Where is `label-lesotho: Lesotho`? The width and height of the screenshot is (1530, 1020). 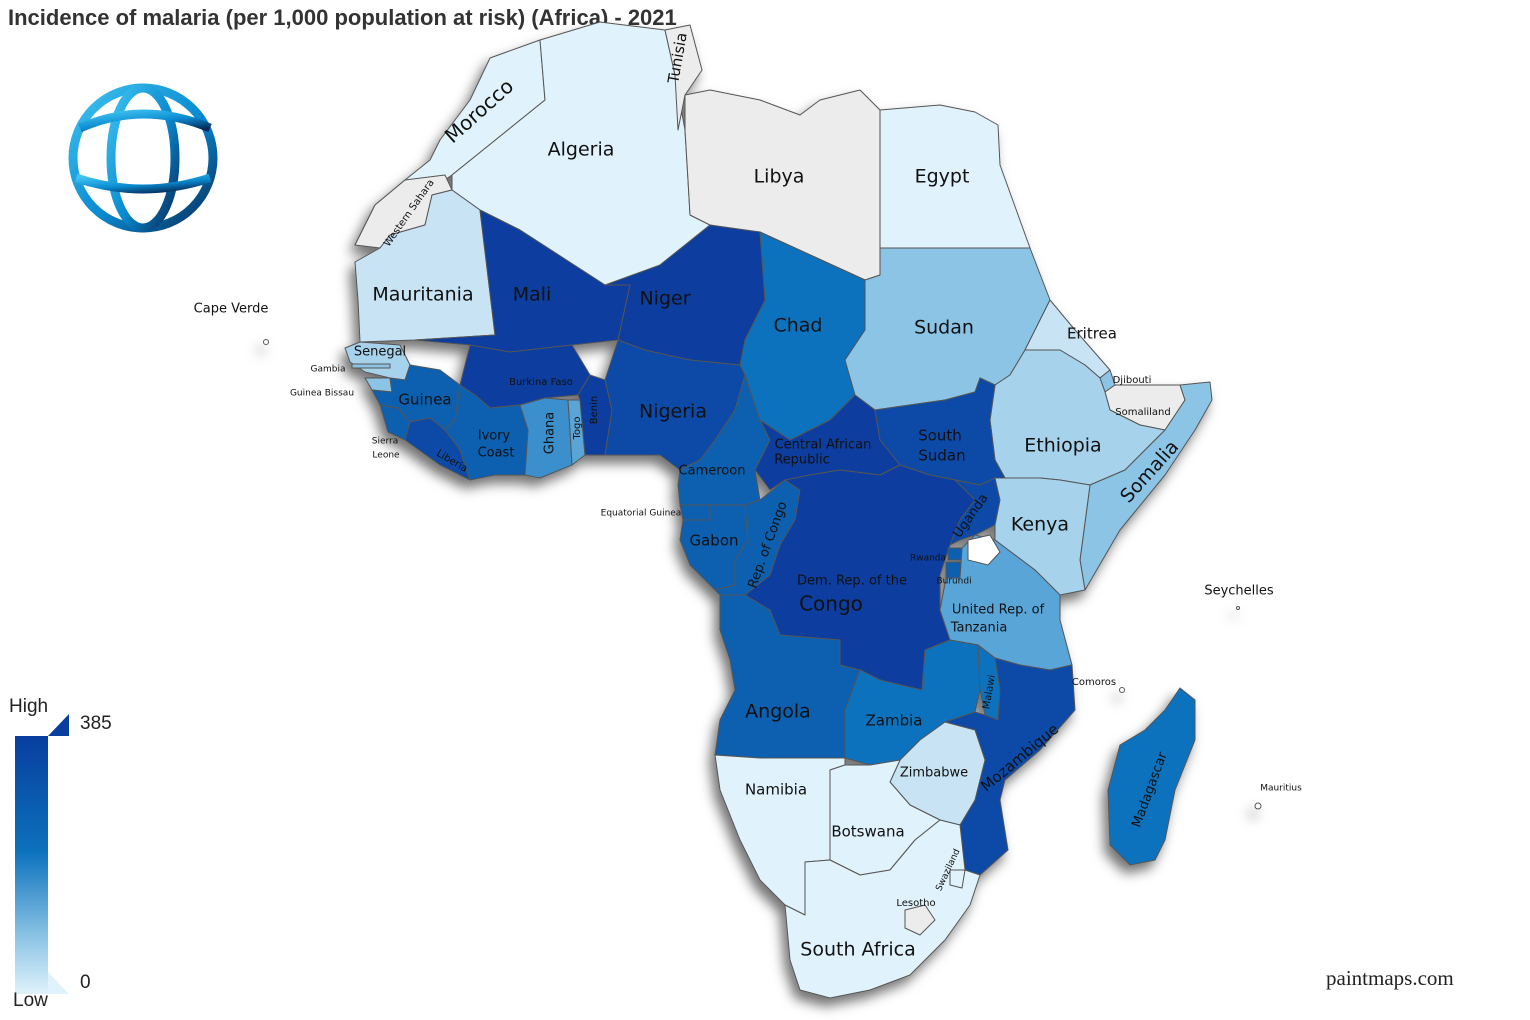
label-lesotho: Lesotho is located at coordinates (915, 903).